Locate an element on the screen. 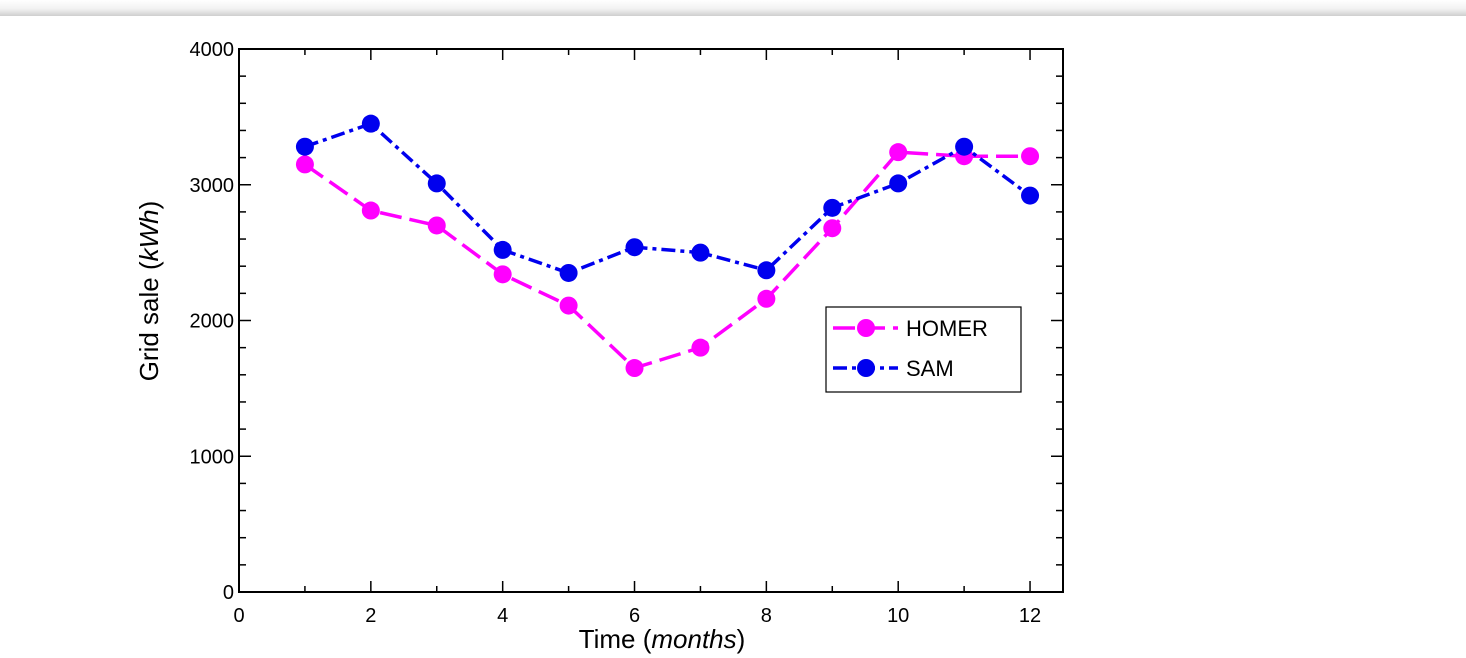 The image size is (1466, 658). y-tick-label: 3000 is located at coordinates (212, 186).